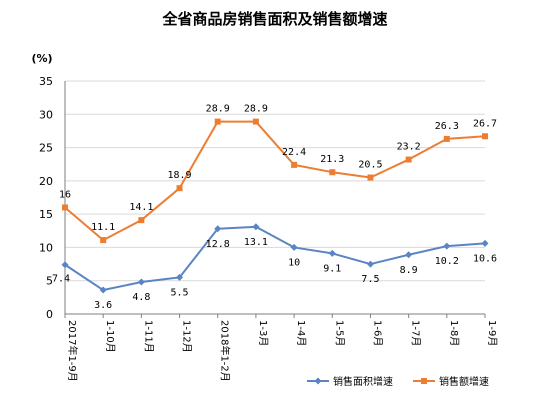 This screenshot has height=409, width=550. Describe the element at coordinates (46, 148) in the screenshot. I see `y-tick-label: 25` at that location.